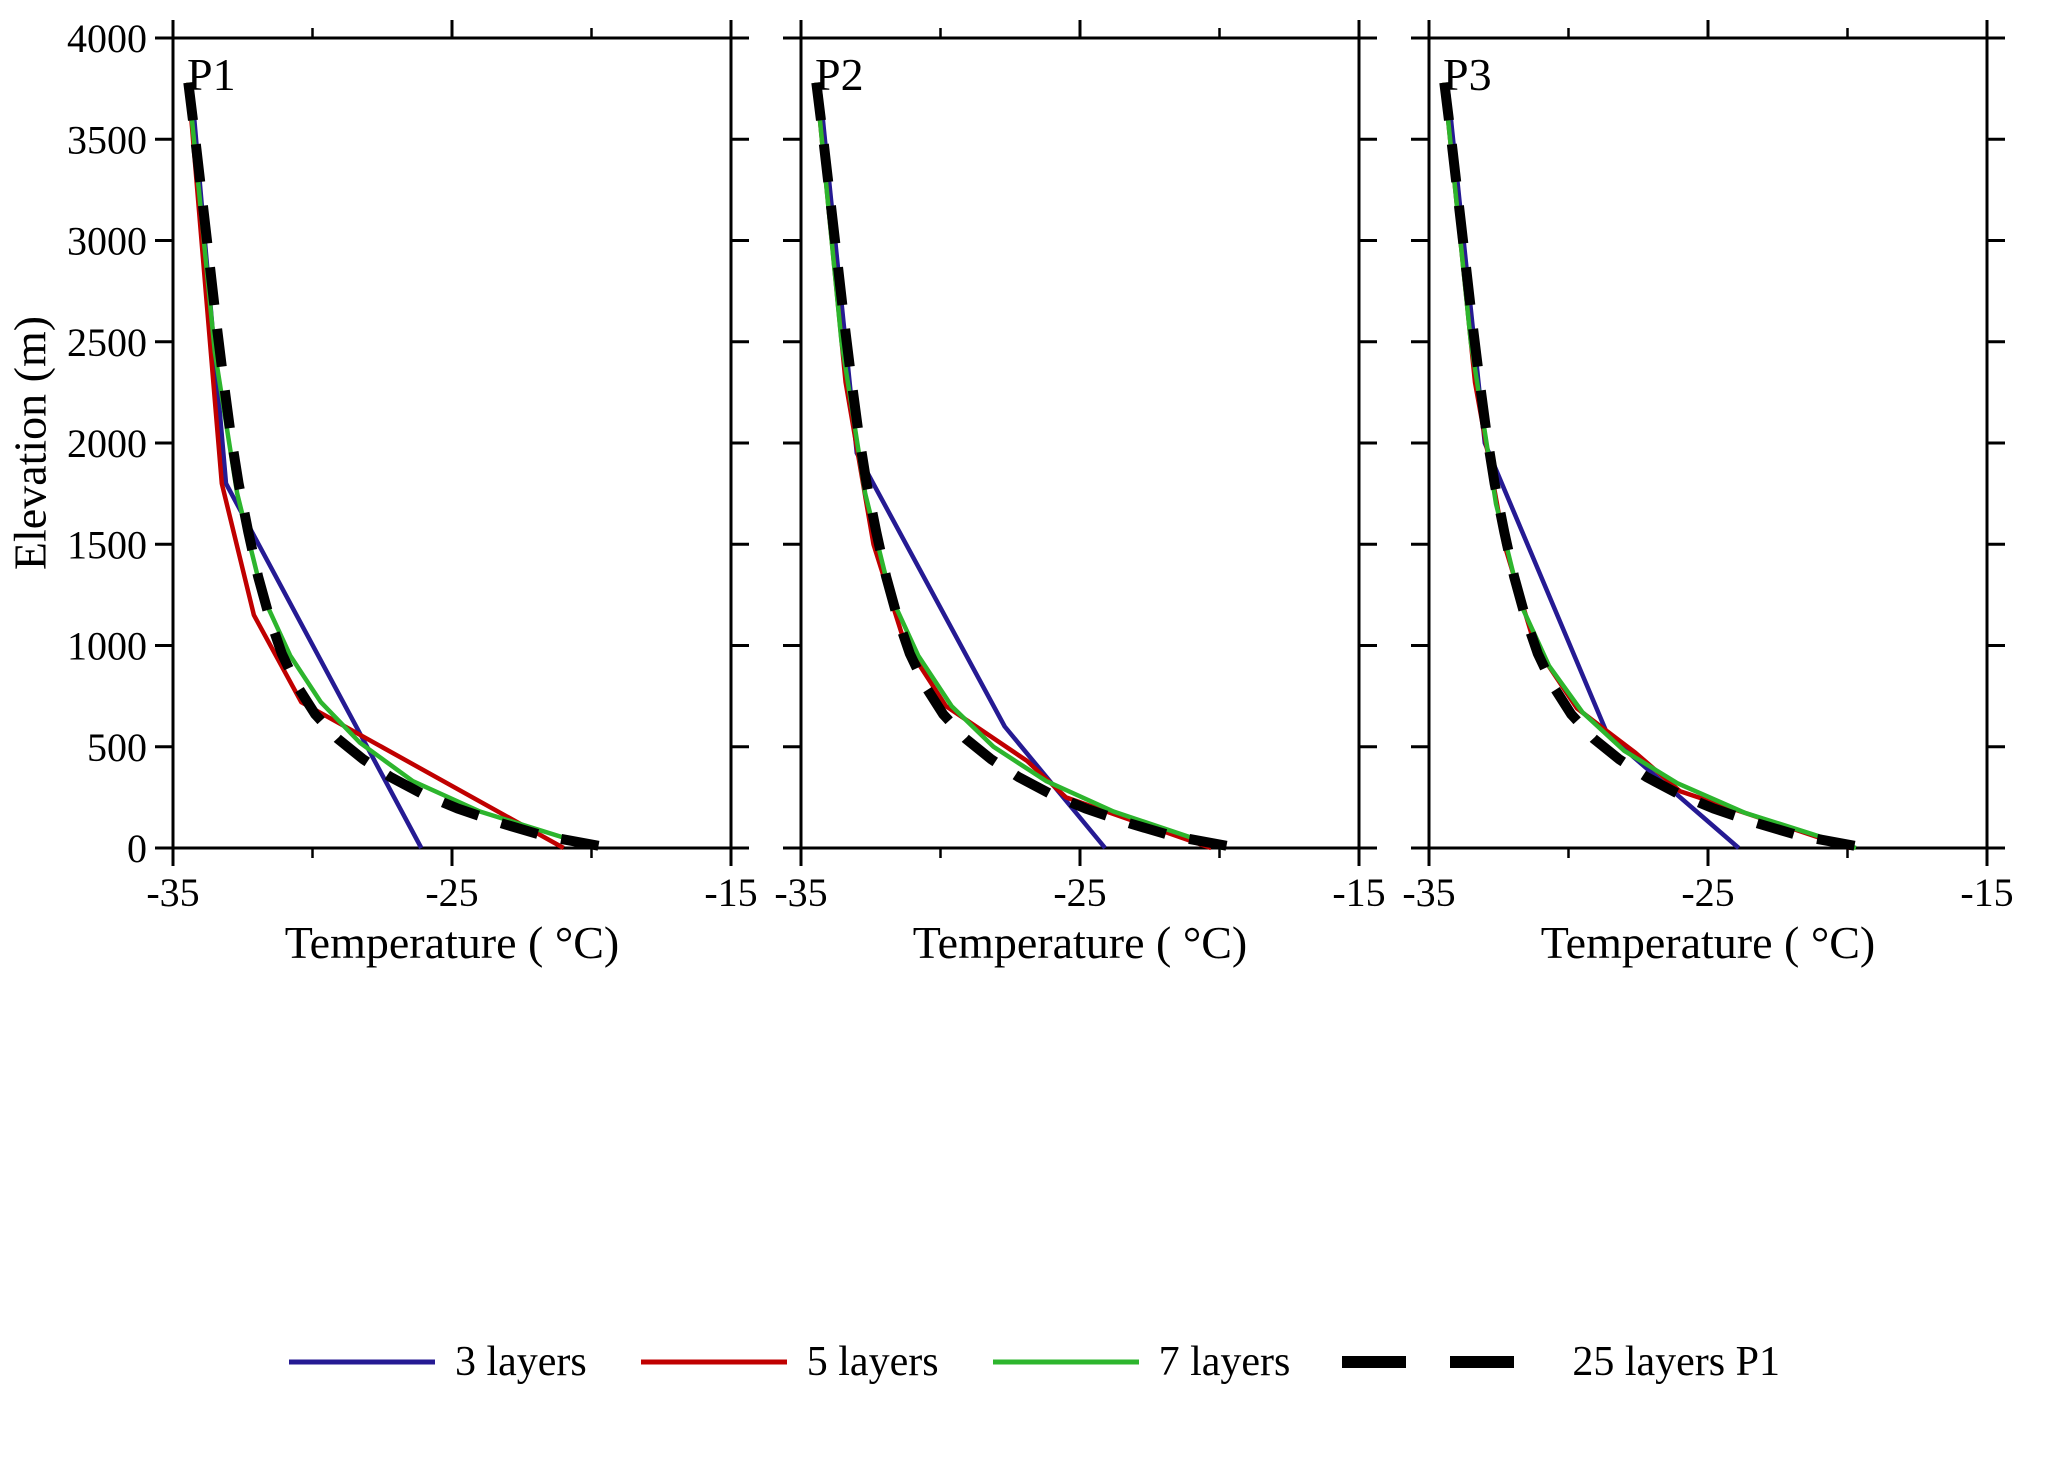  I want to click on legend-line-3-layers-icon, so click(361, 1362).